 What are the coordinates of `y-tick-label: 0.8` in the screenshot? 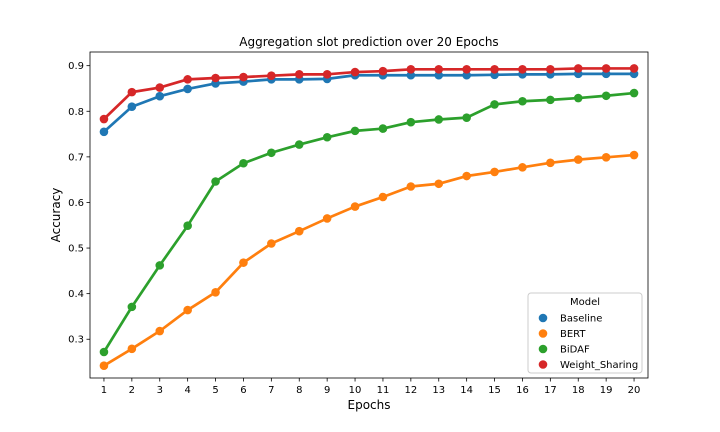 It's located at (76, 112).